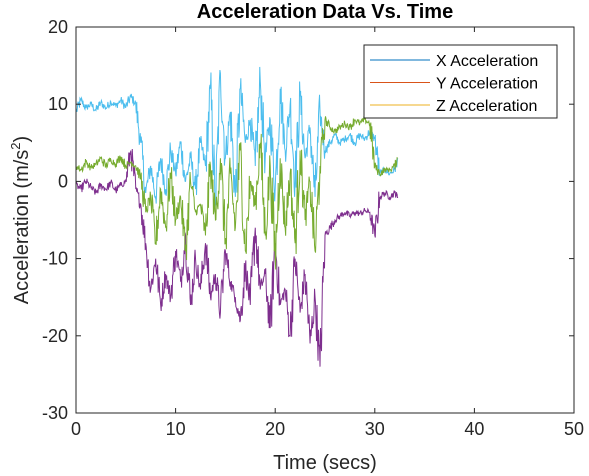 Image resolution: width=589 pixels, height=476 pixels. What do you see at coordinates (76, 429) in the screenshot?
I see `x-tick-label: 0` at bounding box center [76, 429].